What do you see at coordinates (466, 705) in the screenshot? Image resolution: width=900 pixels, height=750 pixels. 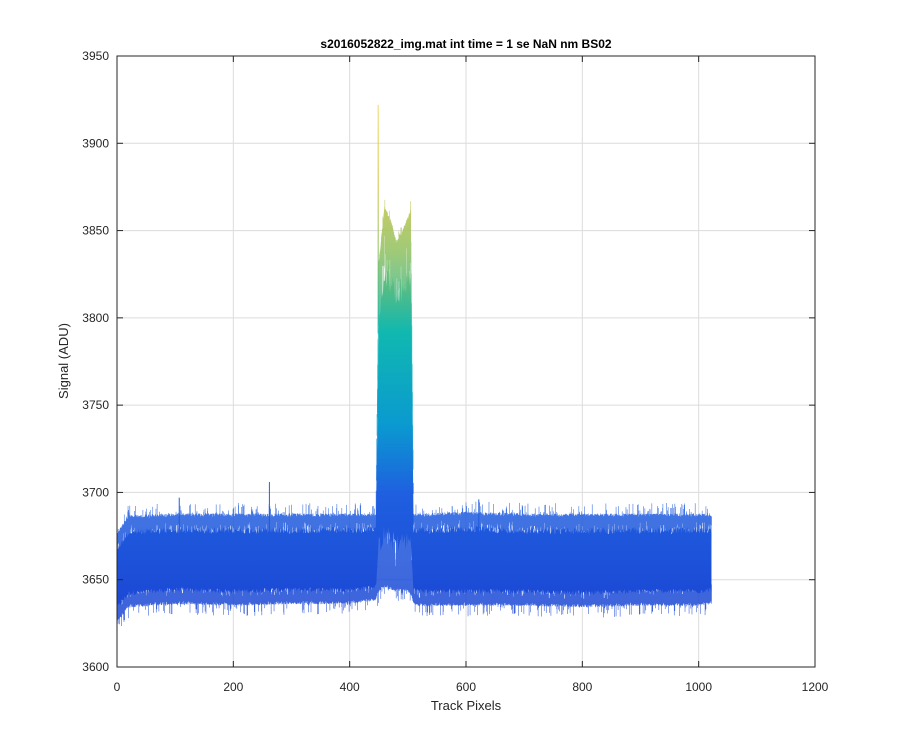 I see `x-axis-label: Track Pixels` at bounding box center [466, 705].